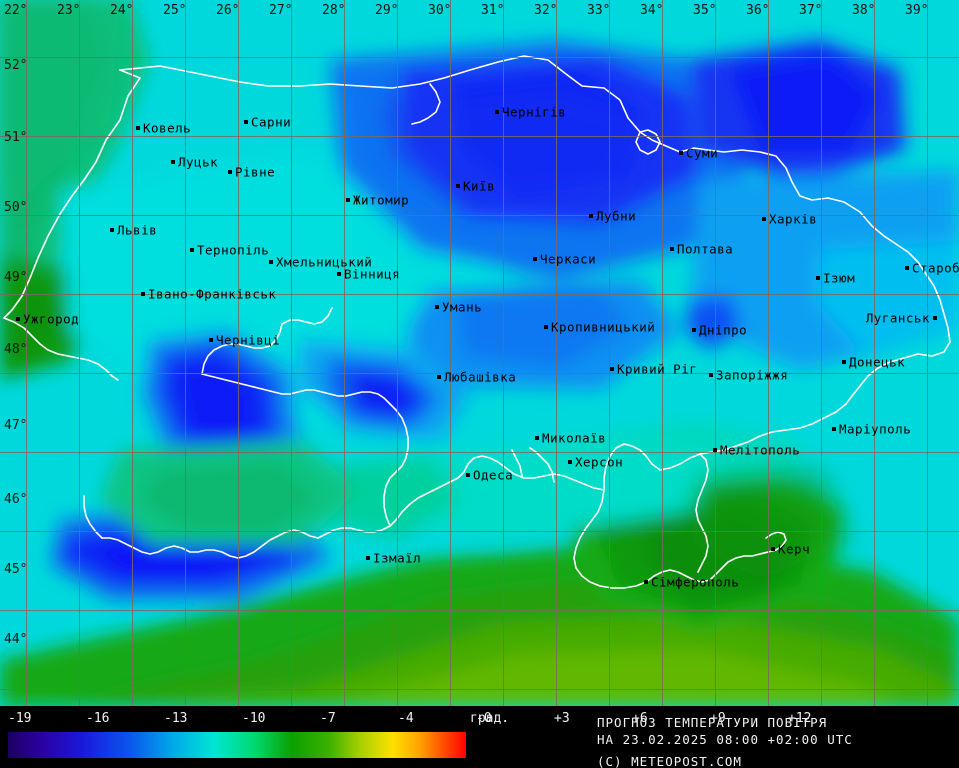 The height and width of the screenshot is (768, 959). Describe the element at coordinates (653, 369) in the screenshot. I see `city-marker: Кривий Ріг` at that location.